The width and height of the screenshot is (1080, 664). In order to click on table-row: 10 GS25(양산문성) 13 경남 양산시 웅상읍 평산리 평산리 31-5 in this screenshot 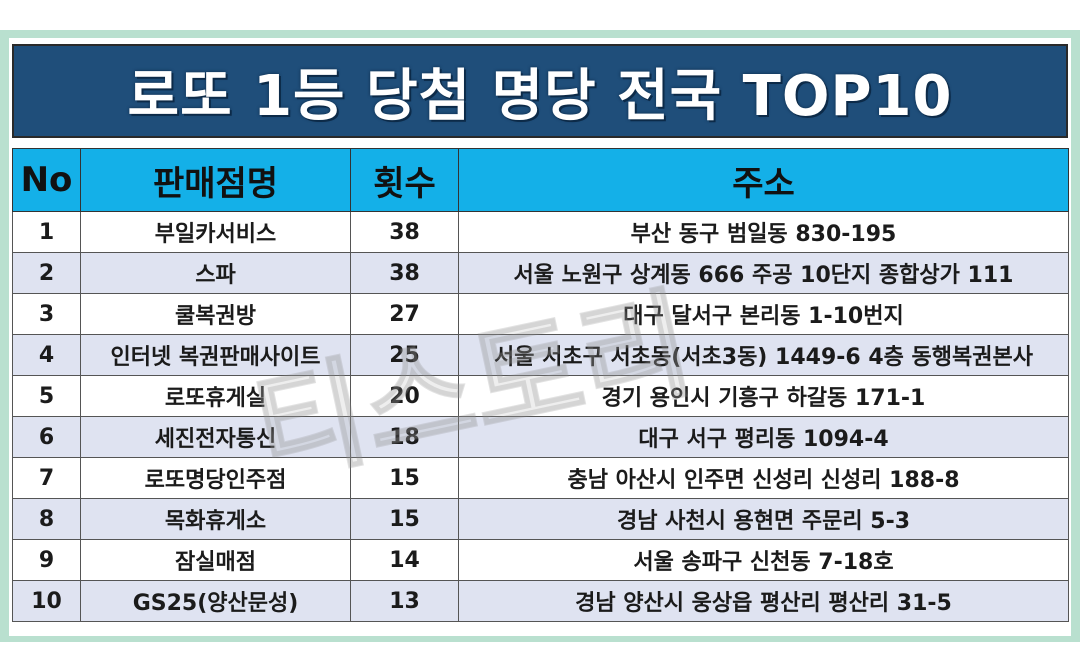, I will do `click(540, 601)`.